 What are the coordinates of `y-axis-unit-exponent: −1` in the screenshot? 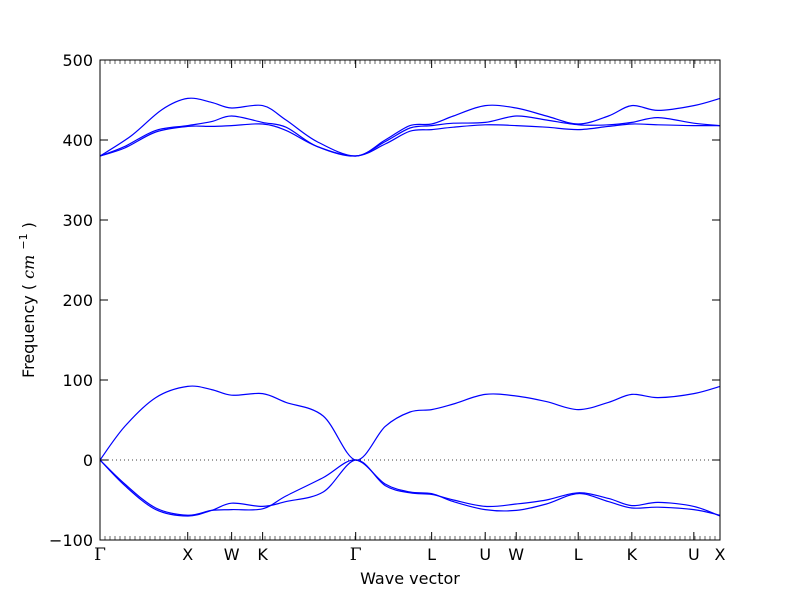 It's located at (23, 241).